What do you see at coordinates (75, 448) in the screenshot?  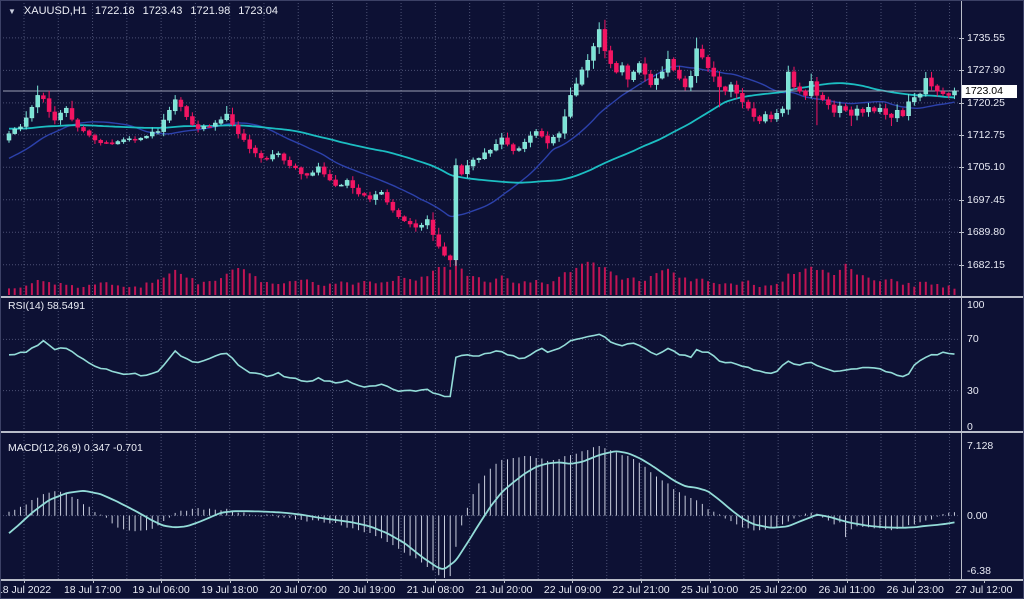 I see `macd-indicator-label: MACD(12,26,9) 0.347 -0.701` at bounding box center [75, 448].